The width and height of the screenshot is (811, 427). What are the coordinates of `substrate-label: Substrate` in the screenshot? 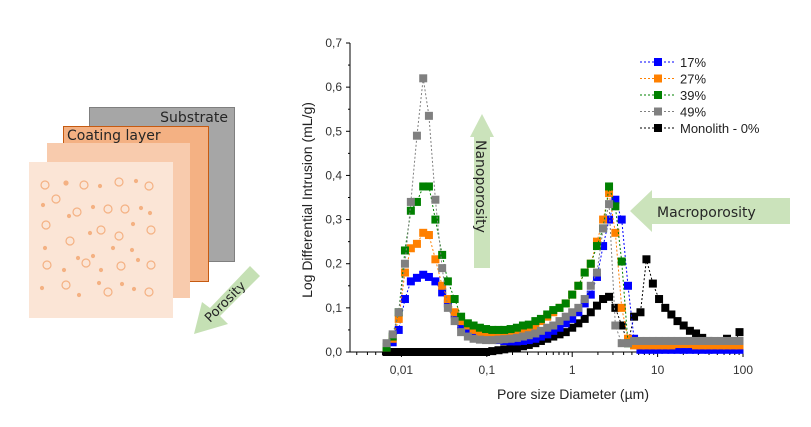 It's located at (194, 118).